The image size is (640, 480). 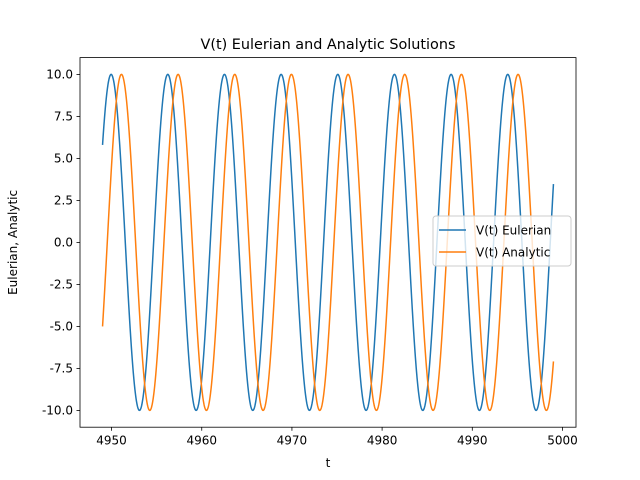 I want to click on y-axis: -10.0 -7.5 -5.0 -2.5 0.0 2.5 5.0 7.5 10.0, so click(x=61, y=243).